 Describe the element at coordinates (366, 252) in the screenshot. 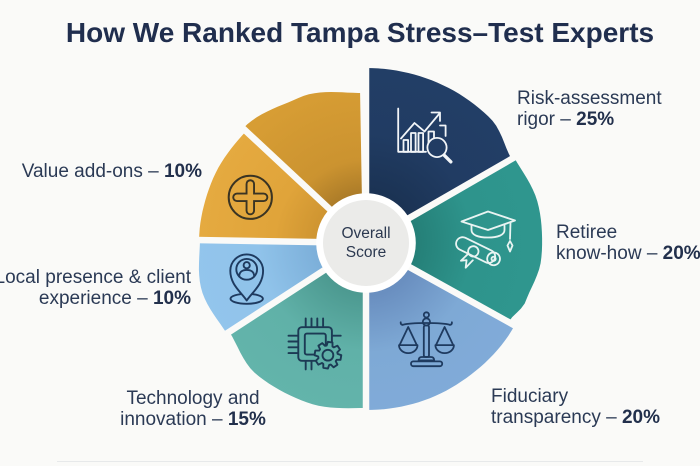

I see `svg-text: Score` at that location.